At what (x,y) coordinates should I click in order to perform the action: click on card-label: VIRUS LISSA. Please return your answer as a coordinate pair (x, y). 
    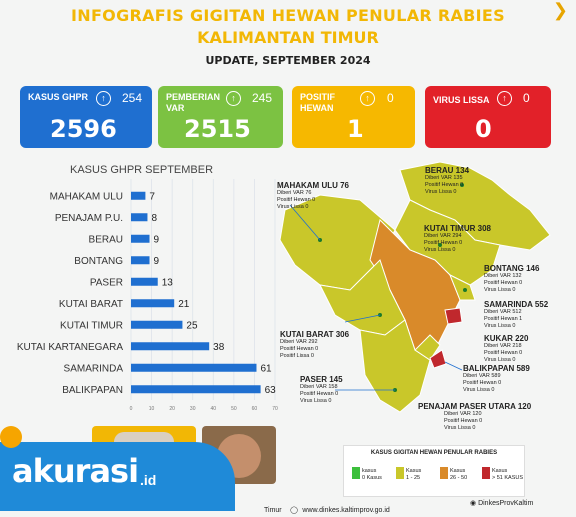
    Looking at the image, I should click on (461, 100).